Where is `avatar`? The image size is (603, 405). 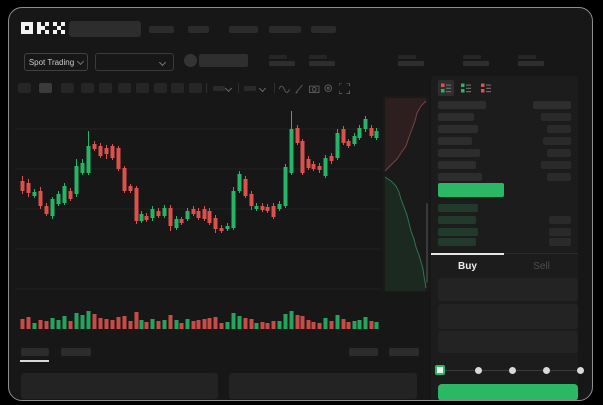 avatar is located at coordinates (190, 60).